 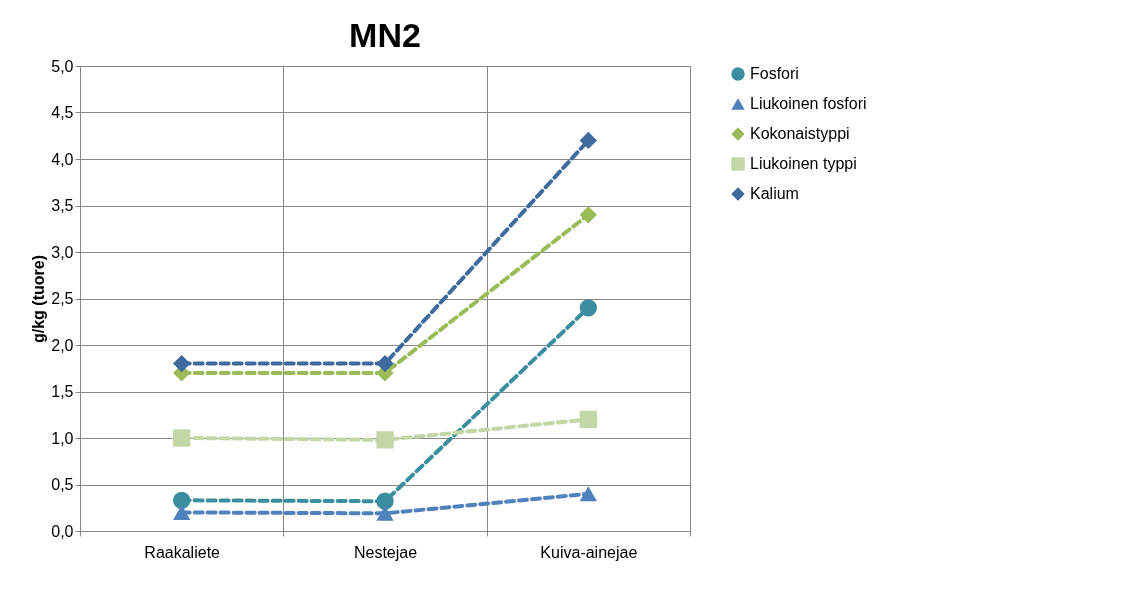 What do you see at coordinates (62, 484) in the screenshot?
I see `y-tick-label: 0,5` at bounding box center [62, 484].